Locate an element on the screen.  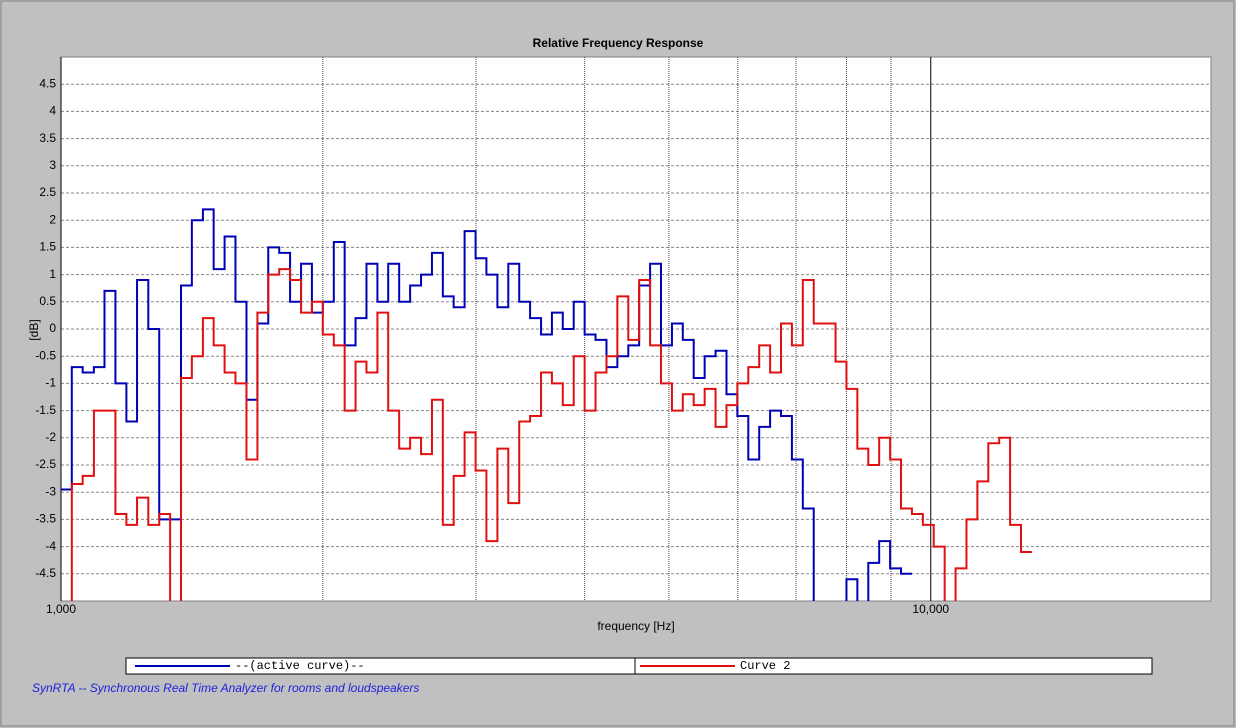
y-axis-label: [dB] is located at coordinates (34, 329).